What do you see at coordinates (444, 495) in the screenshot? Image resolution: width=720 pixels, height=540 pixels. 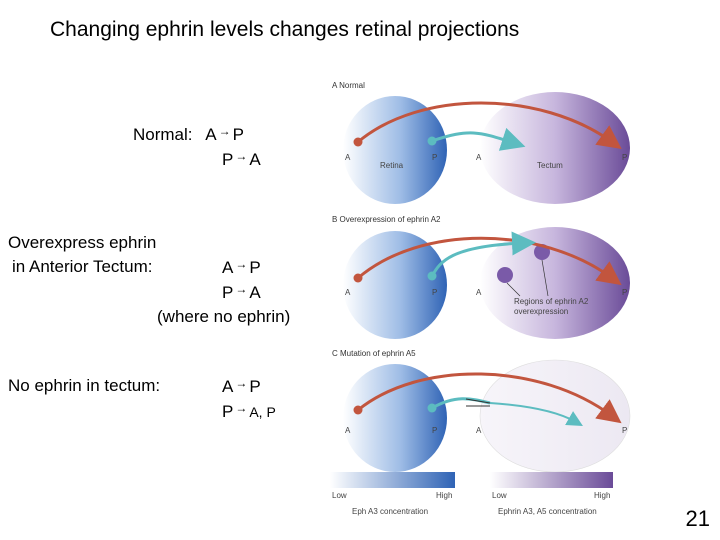 I see `legend-left-high: High` at bounding box center [444, 495].